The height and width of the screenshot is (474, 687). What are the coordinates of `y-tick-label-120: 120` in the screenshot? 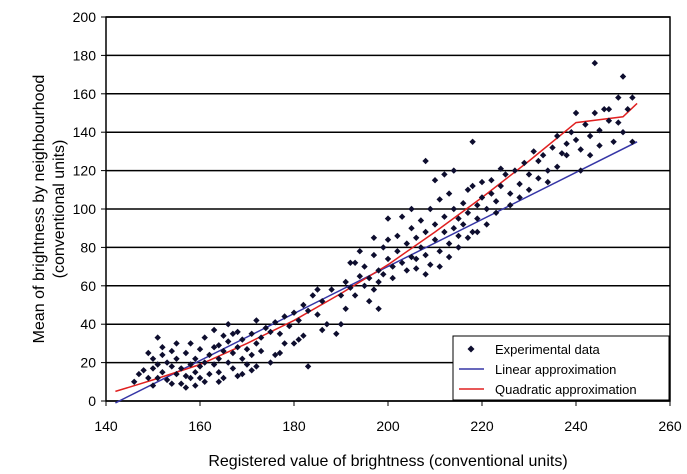 It's located at (85, 171).